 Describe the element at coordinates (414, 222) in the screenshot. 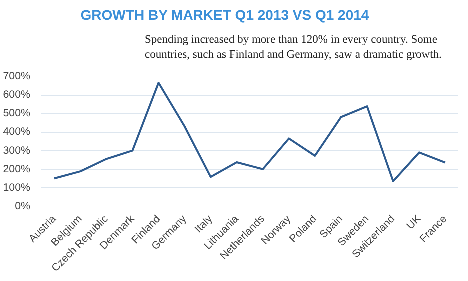

I see `x-tick-label: UK` at that location.